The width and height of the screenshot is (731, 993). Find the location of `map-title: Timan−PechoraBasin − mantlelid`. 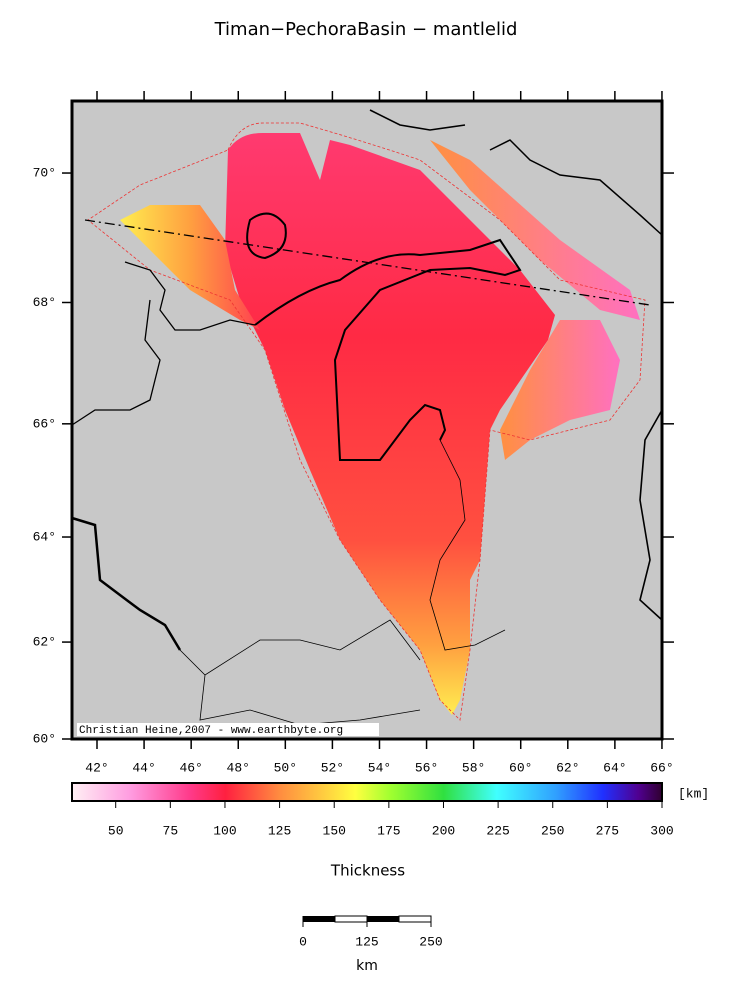

map-title: Timan−PechoraBasin − mantlelid is located at coordinates (366, 29).